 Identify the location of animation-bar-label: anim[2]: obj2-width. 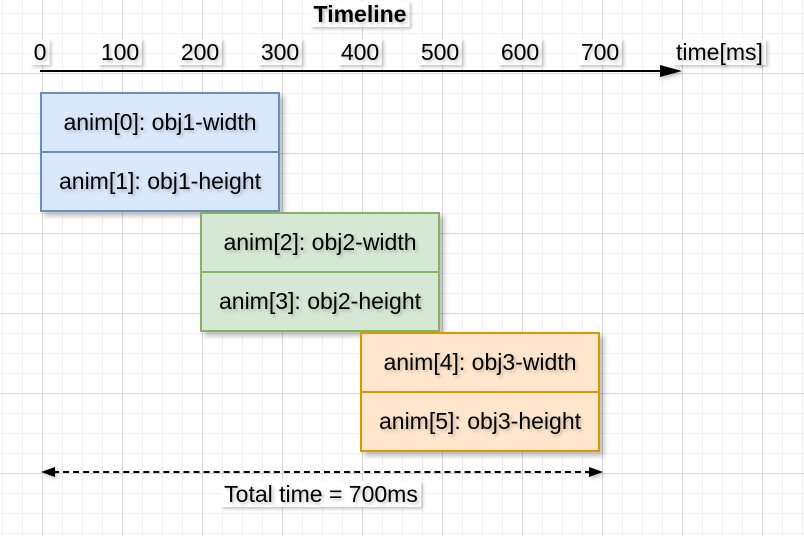
(320, 242).